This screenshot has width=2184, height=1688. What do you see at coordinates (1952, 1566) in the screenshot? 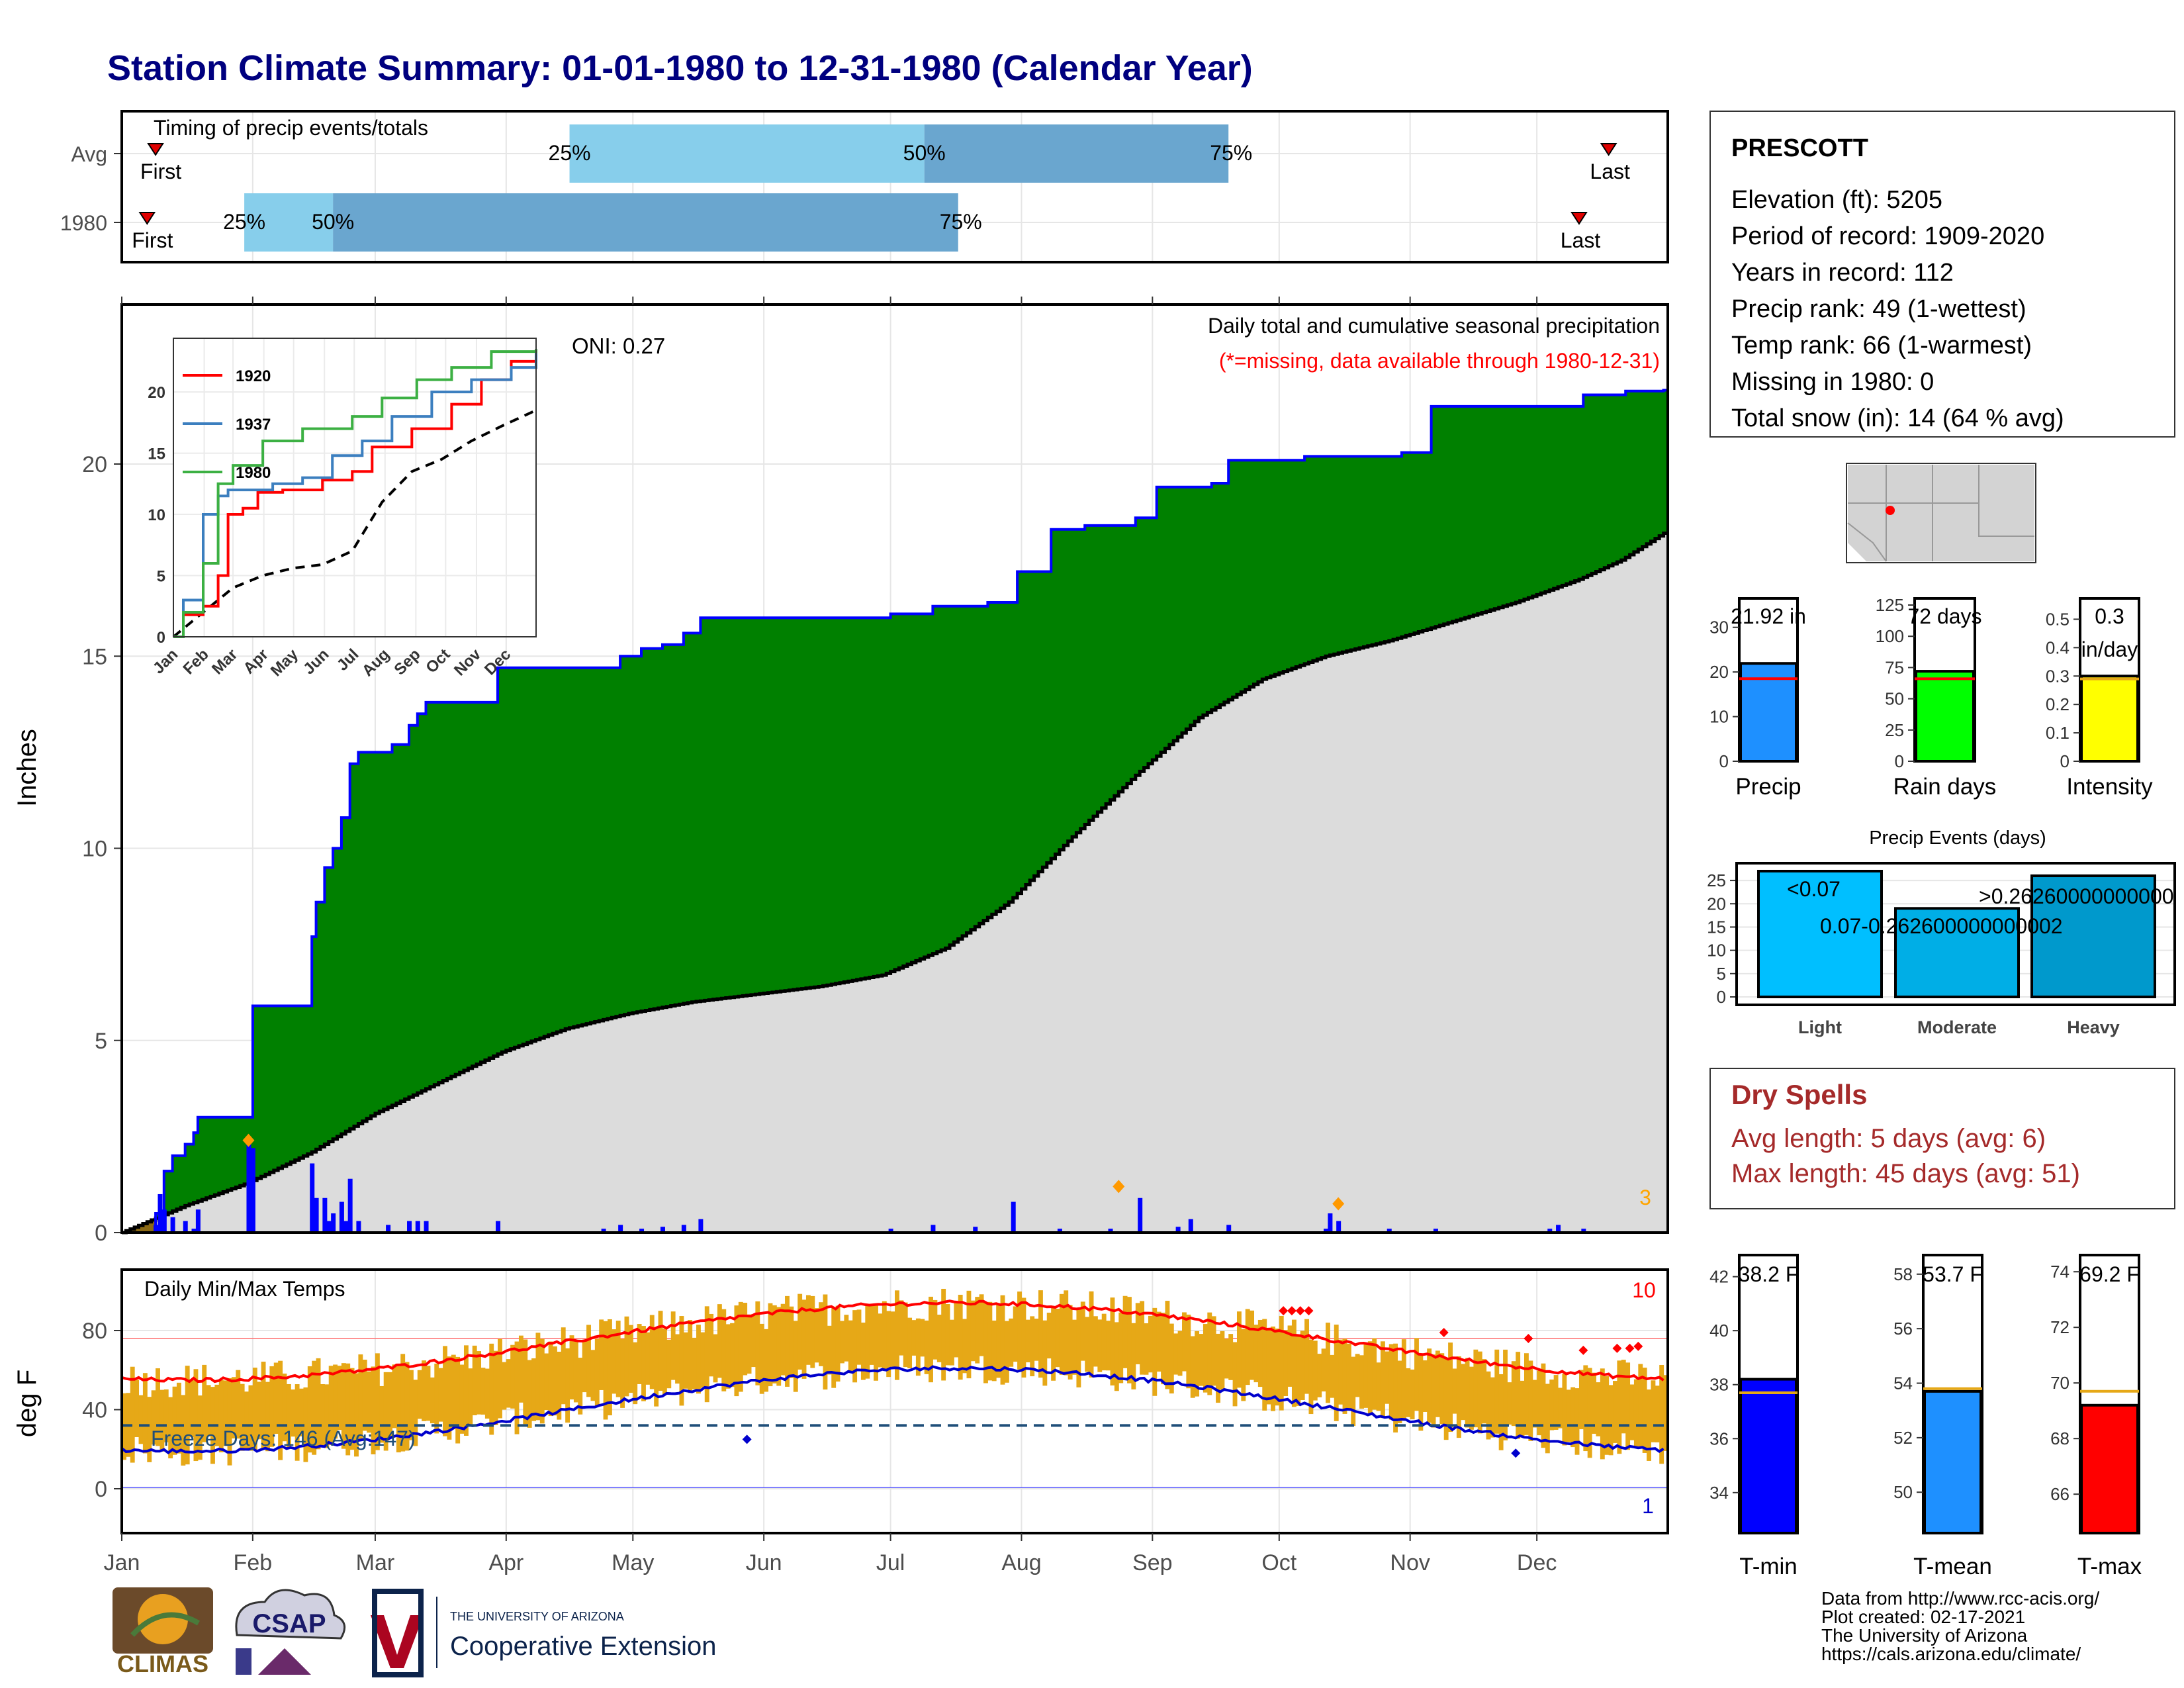
I see `temp-summary-label: T-mean` at bounding box center [1952, 1566].